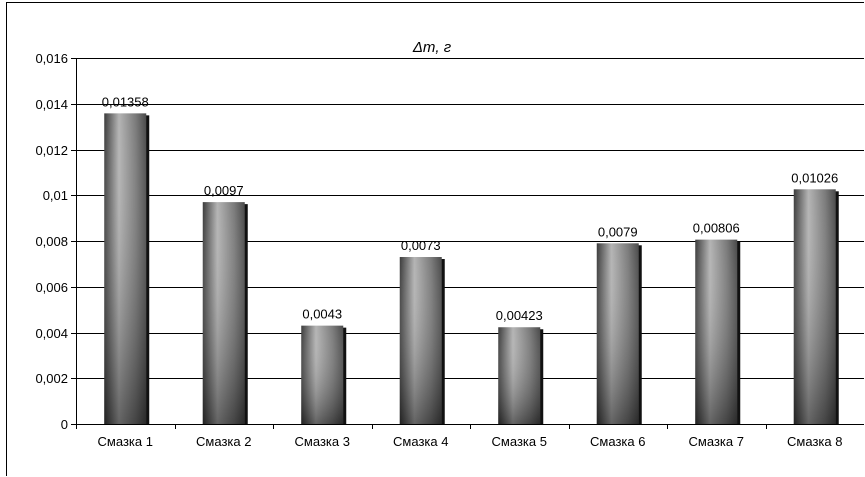 The width and height of the screenshot is (865, 477). Describe the element at coordinates (322, 314) in the screenshot. I see `data-label: 0,0043` at that location.